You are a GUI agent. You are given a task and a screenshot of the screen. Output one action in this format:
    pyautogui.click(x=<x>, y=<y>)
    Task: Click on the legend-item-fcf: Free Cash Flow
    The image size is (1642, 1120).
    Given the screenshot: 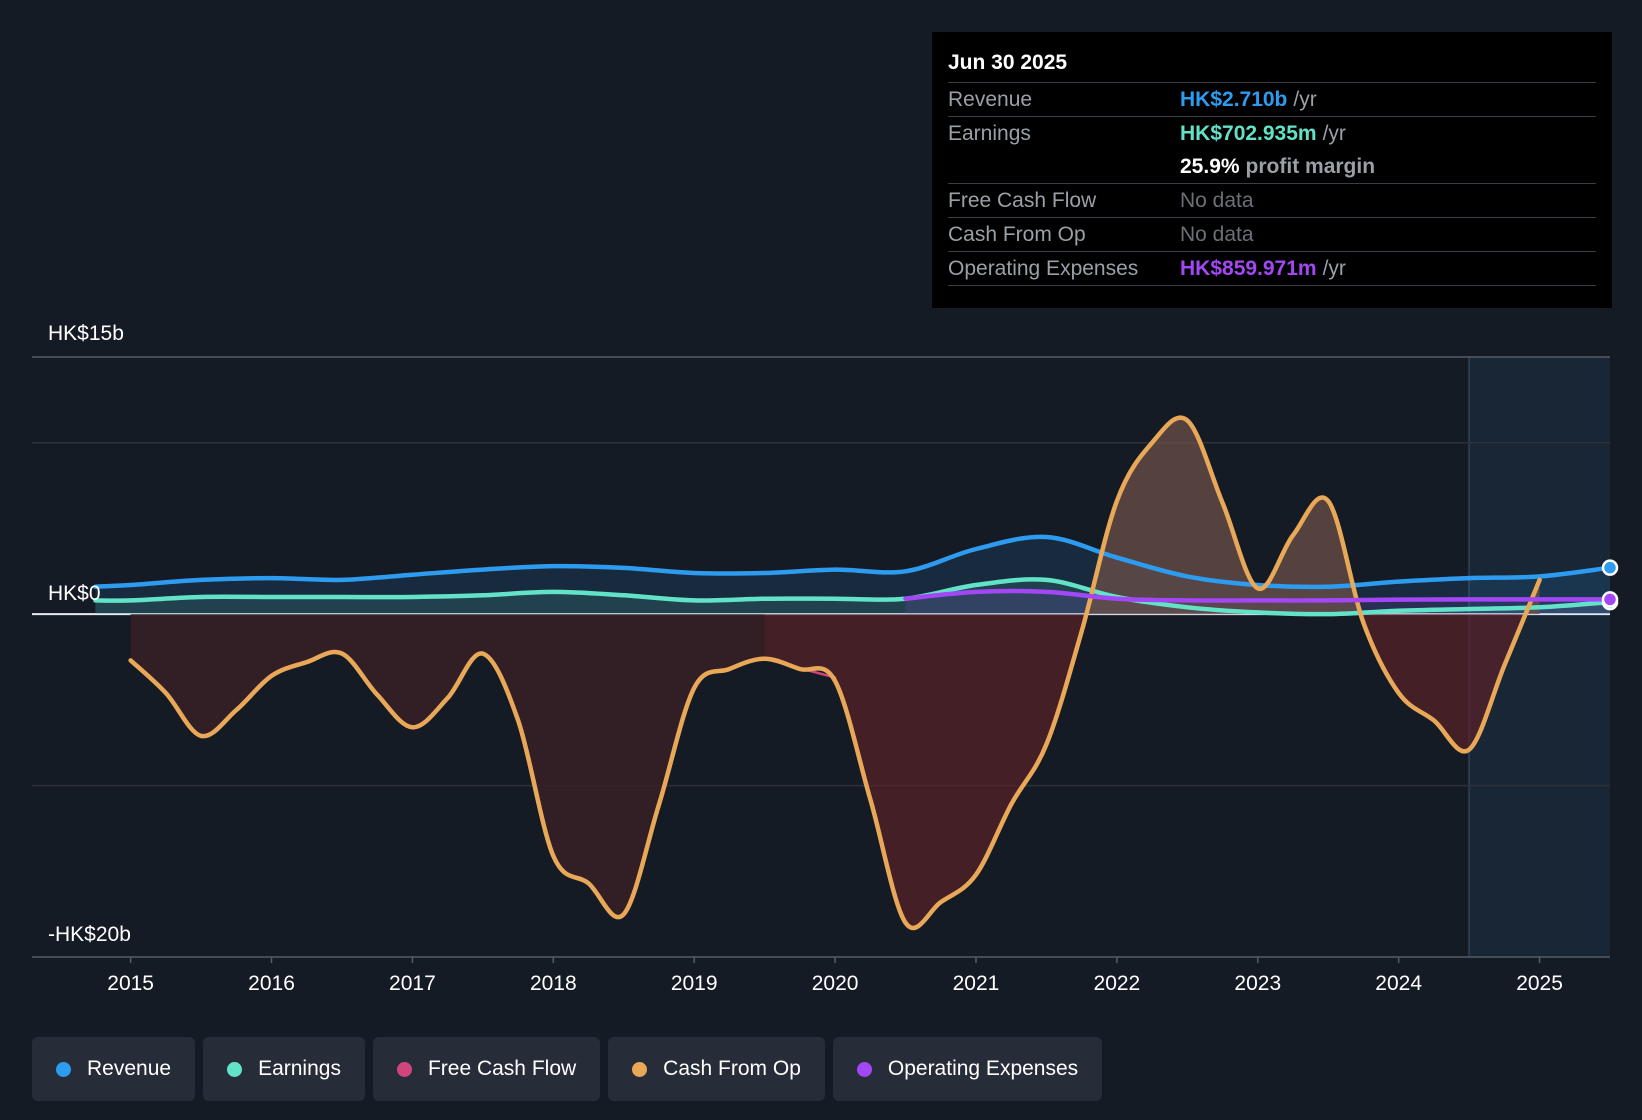 What is the action you would take?
    pyautogui.click(x=486, y=1069)
    